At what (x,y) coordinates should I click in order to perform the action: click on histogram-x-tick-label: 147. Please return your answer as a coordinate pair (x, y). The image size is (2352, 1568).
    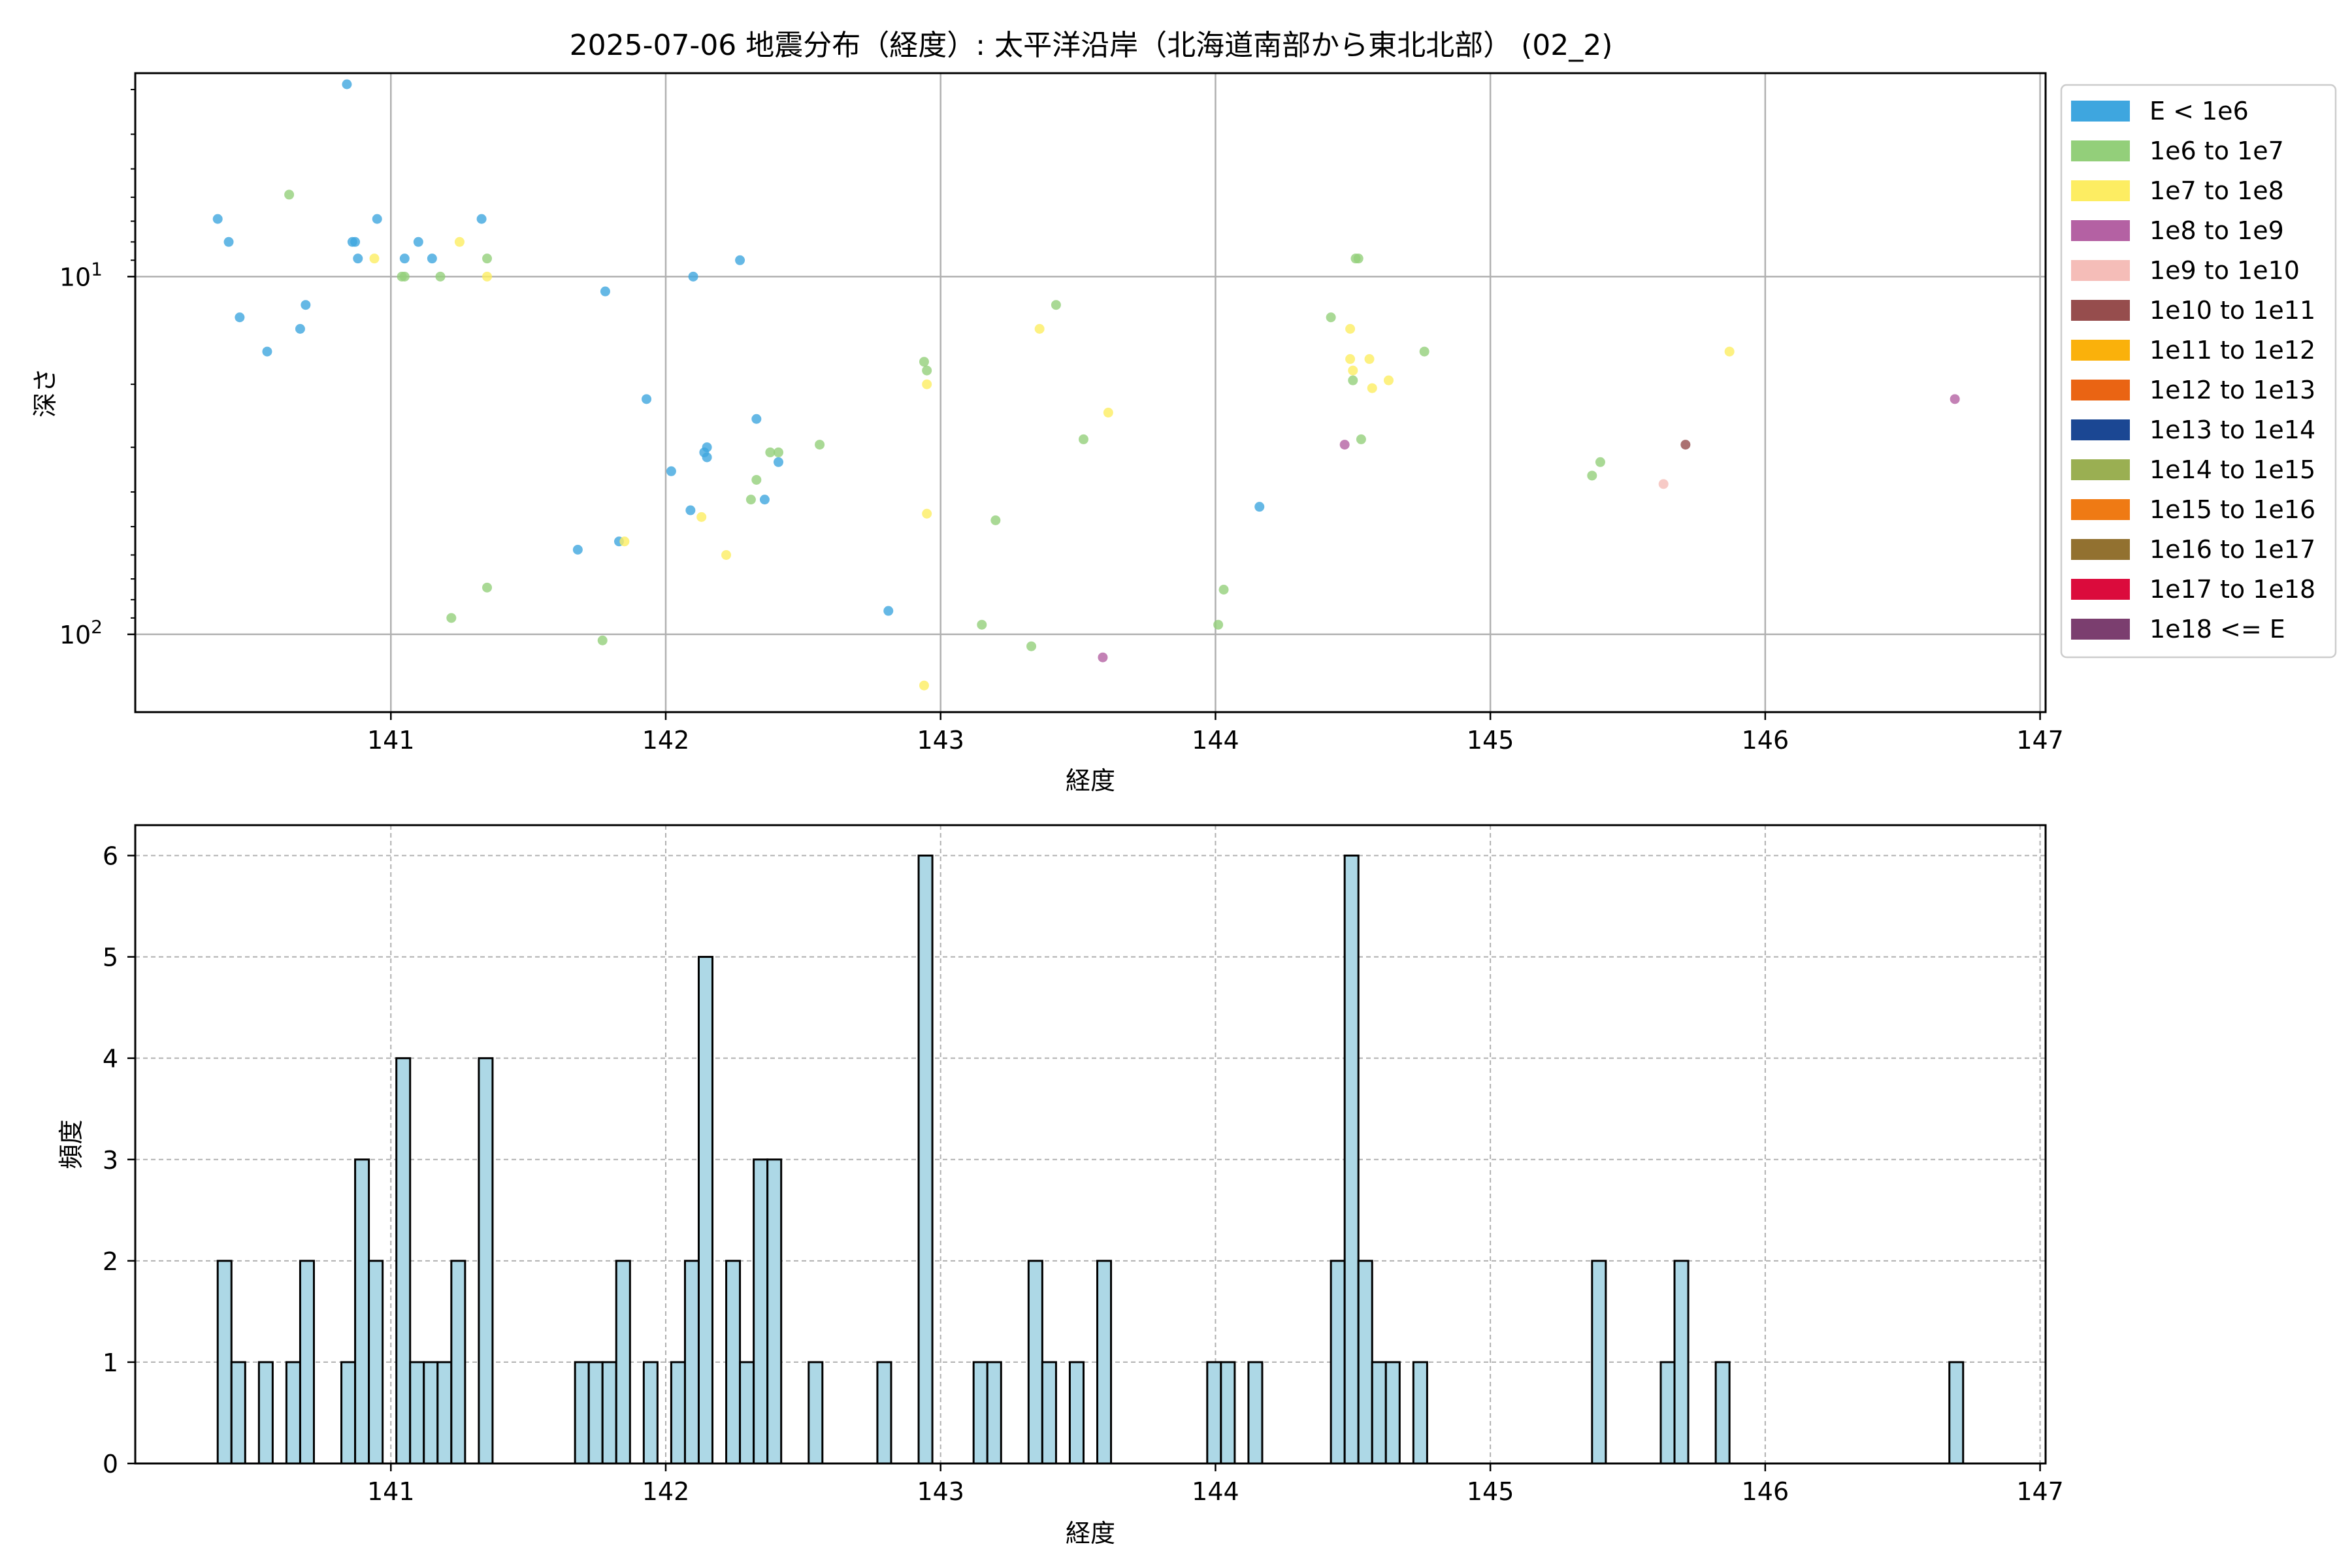
    Looking at the image, I should click on (2040, 1491).